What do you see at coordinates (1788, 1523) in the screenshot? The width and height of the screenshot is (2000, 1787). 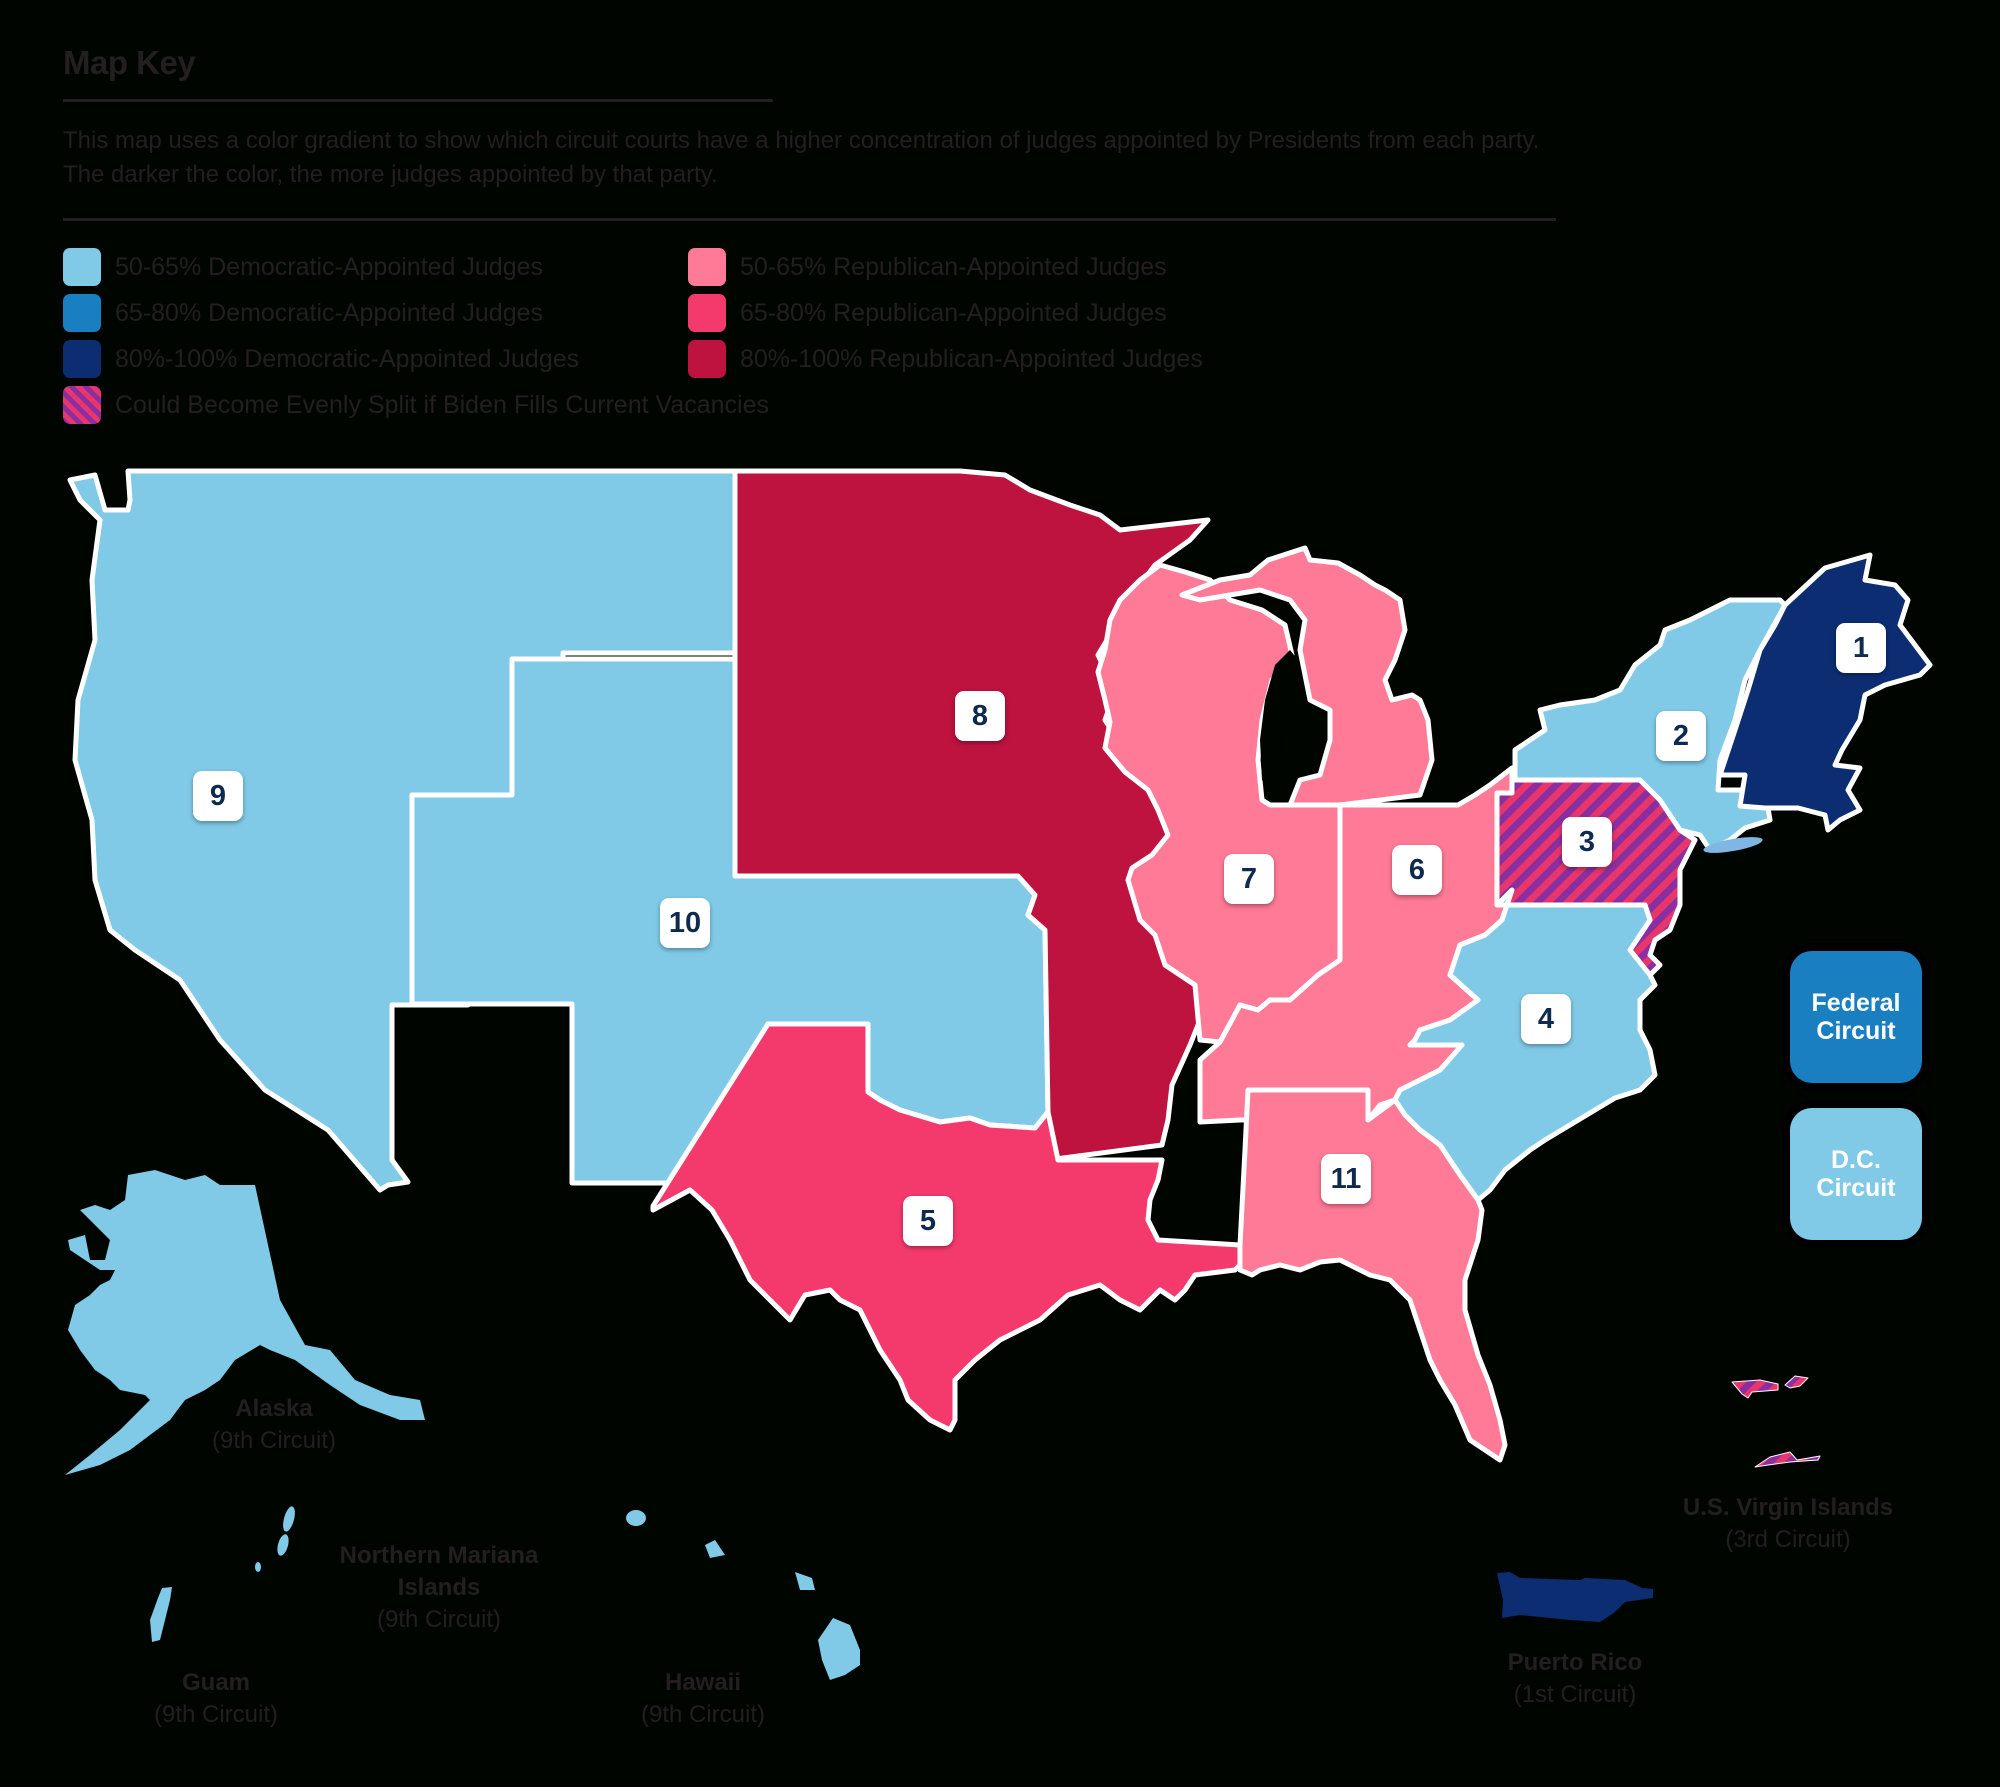 I see `label-us-virgin-islands: U.S. Virgin Islands (3rd Circuit)` at bounding box center [1788, 1523].